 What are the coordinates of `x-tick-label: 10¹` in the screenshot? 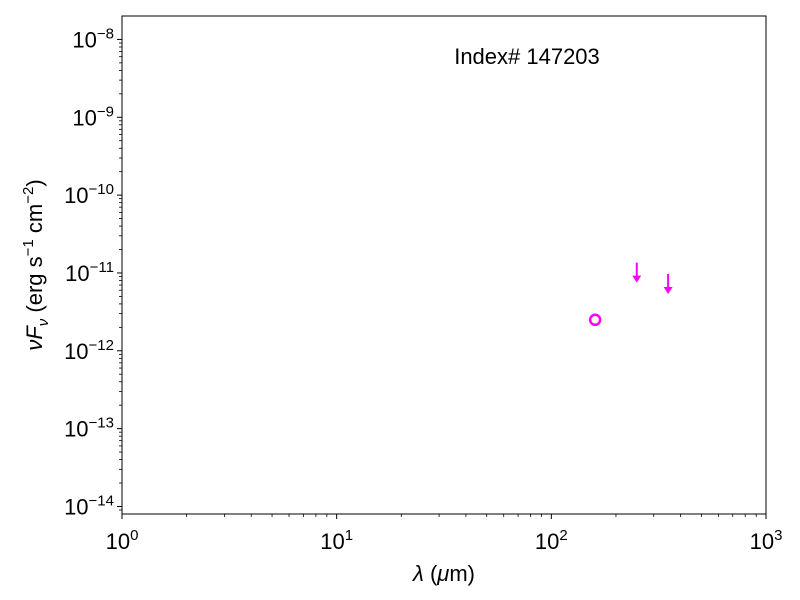 It's located at (336, 540).